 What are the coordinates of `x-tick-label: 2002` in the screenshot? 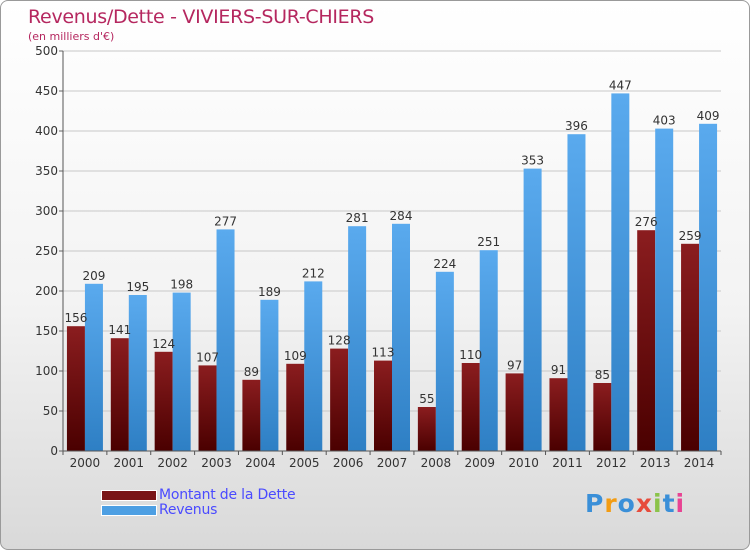 It's located at (172, 463).